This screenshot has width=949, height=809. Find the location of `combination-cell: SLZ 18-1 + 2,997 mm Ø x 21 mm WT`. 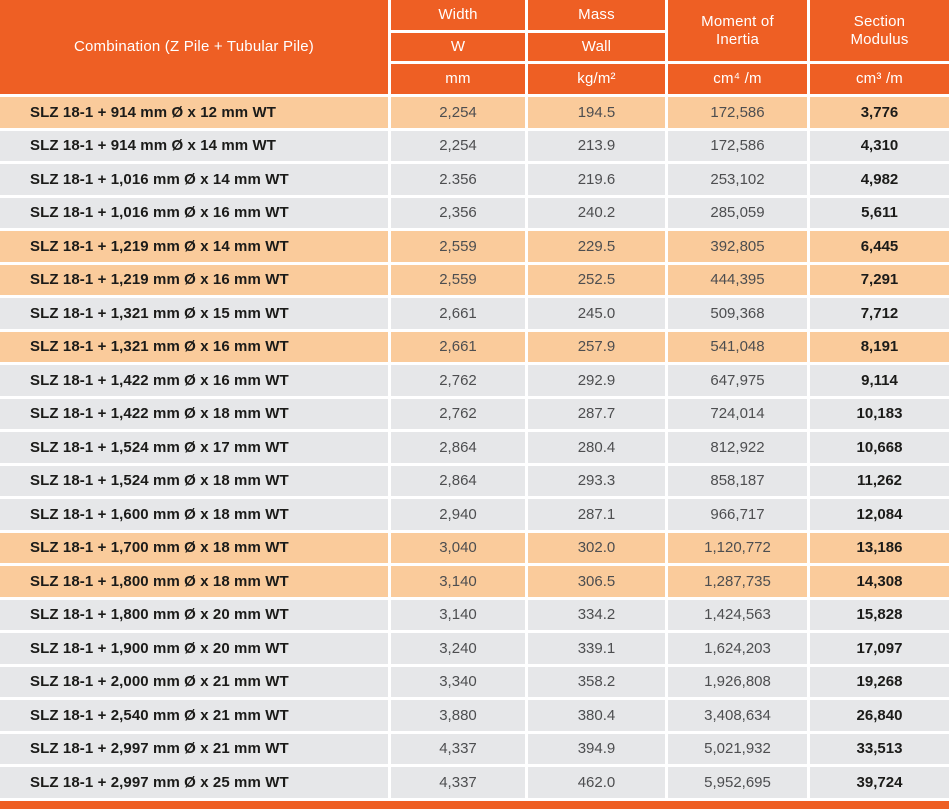

combination-cell: SLZ 18-1 + 2,997 mm Ø x 21 mm WT is located at coordinates (194, 748).